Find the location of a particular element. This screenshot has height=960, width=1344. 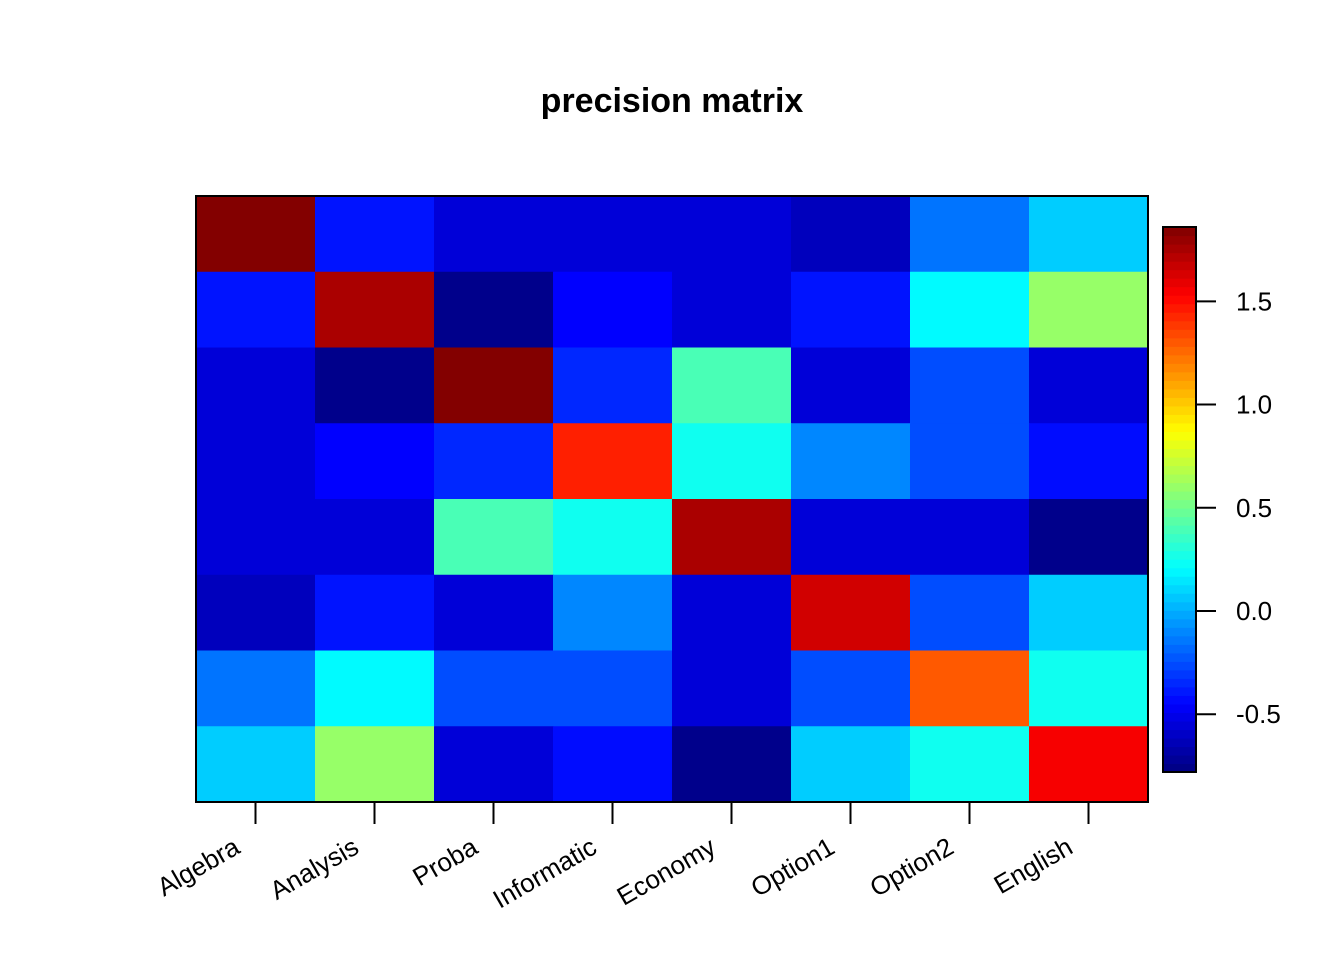

colorbar-tick-label: 0.0 is located at coordinates (1254, 611).